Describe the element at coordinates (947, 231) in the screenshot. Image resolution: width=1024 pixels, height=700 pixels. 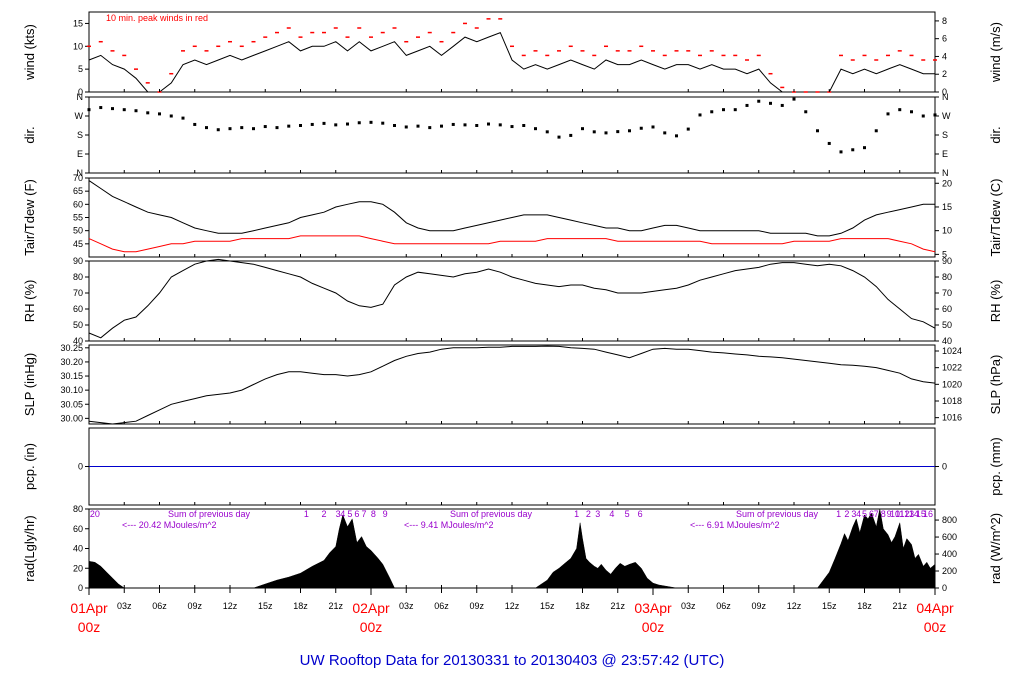
I see `y-tick-label-right: 10` at that location.